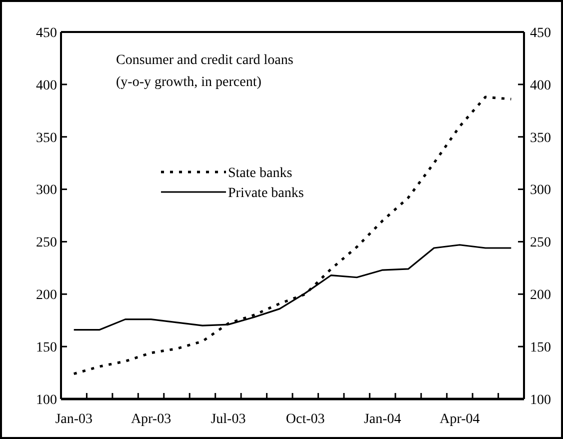 The image size is (563, 439). What do you see at coordinates (540, 348) in the screenshot?
I see `y2-tick-label: 150` at bounding box center [540, 348].